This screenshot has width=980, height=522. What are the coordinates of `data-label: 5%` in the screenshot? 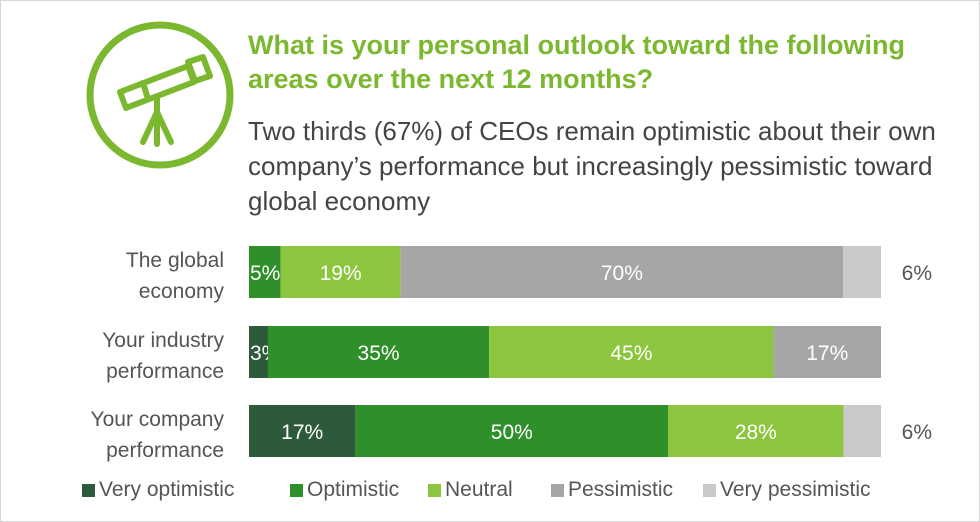 It's located at (265, 273).